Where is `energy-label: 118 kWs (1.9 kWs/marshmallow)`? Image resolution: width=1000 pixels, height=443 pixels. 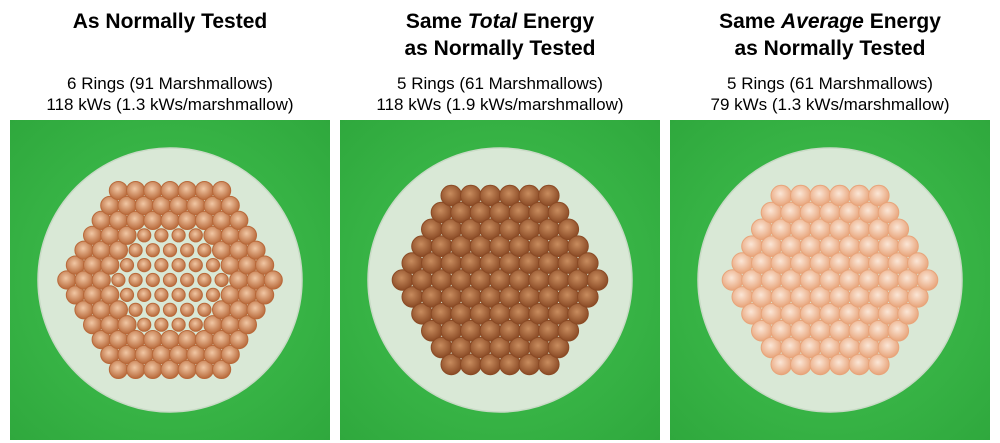 energy-label: 118 kWs (1.9 kWs/marshmallow) is located at coordinates (500, 104).